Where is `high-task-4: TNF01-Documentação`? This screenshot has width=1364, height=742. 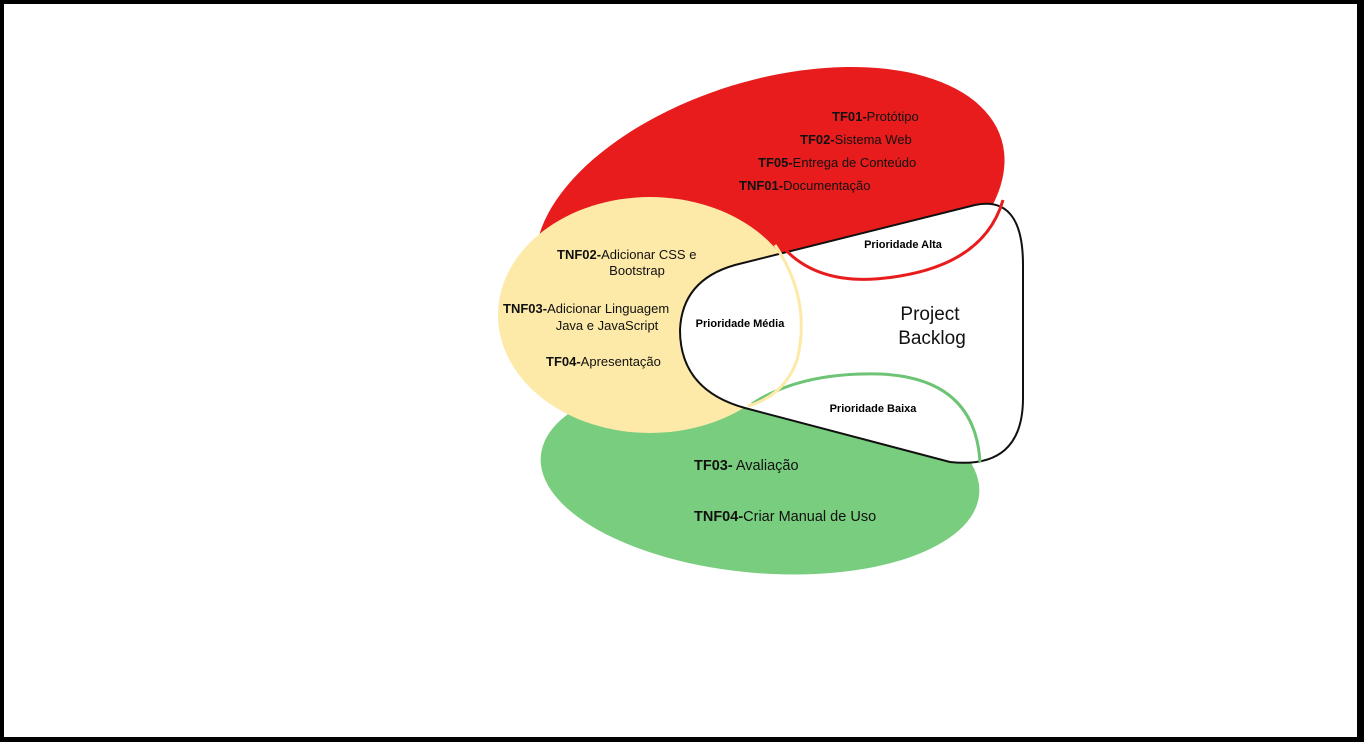 high-task-4: TNF01-Documentação is located at coordinates (805, 185).